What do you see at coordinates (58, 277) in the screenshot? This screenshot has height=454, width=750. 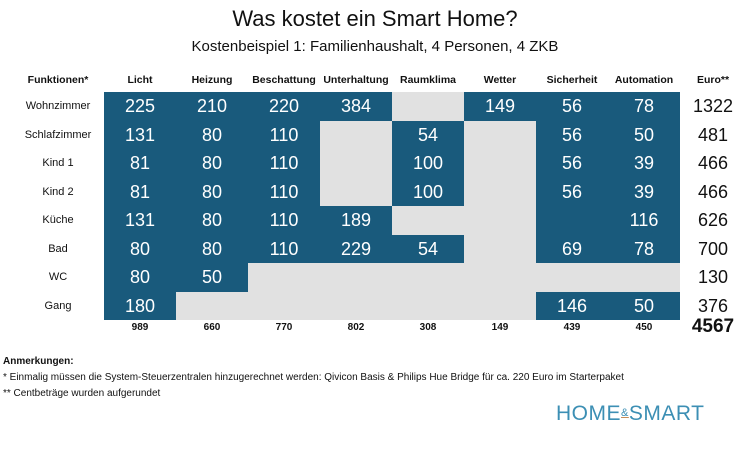 I see `row-label: WC` at bounding box center [58, 277].